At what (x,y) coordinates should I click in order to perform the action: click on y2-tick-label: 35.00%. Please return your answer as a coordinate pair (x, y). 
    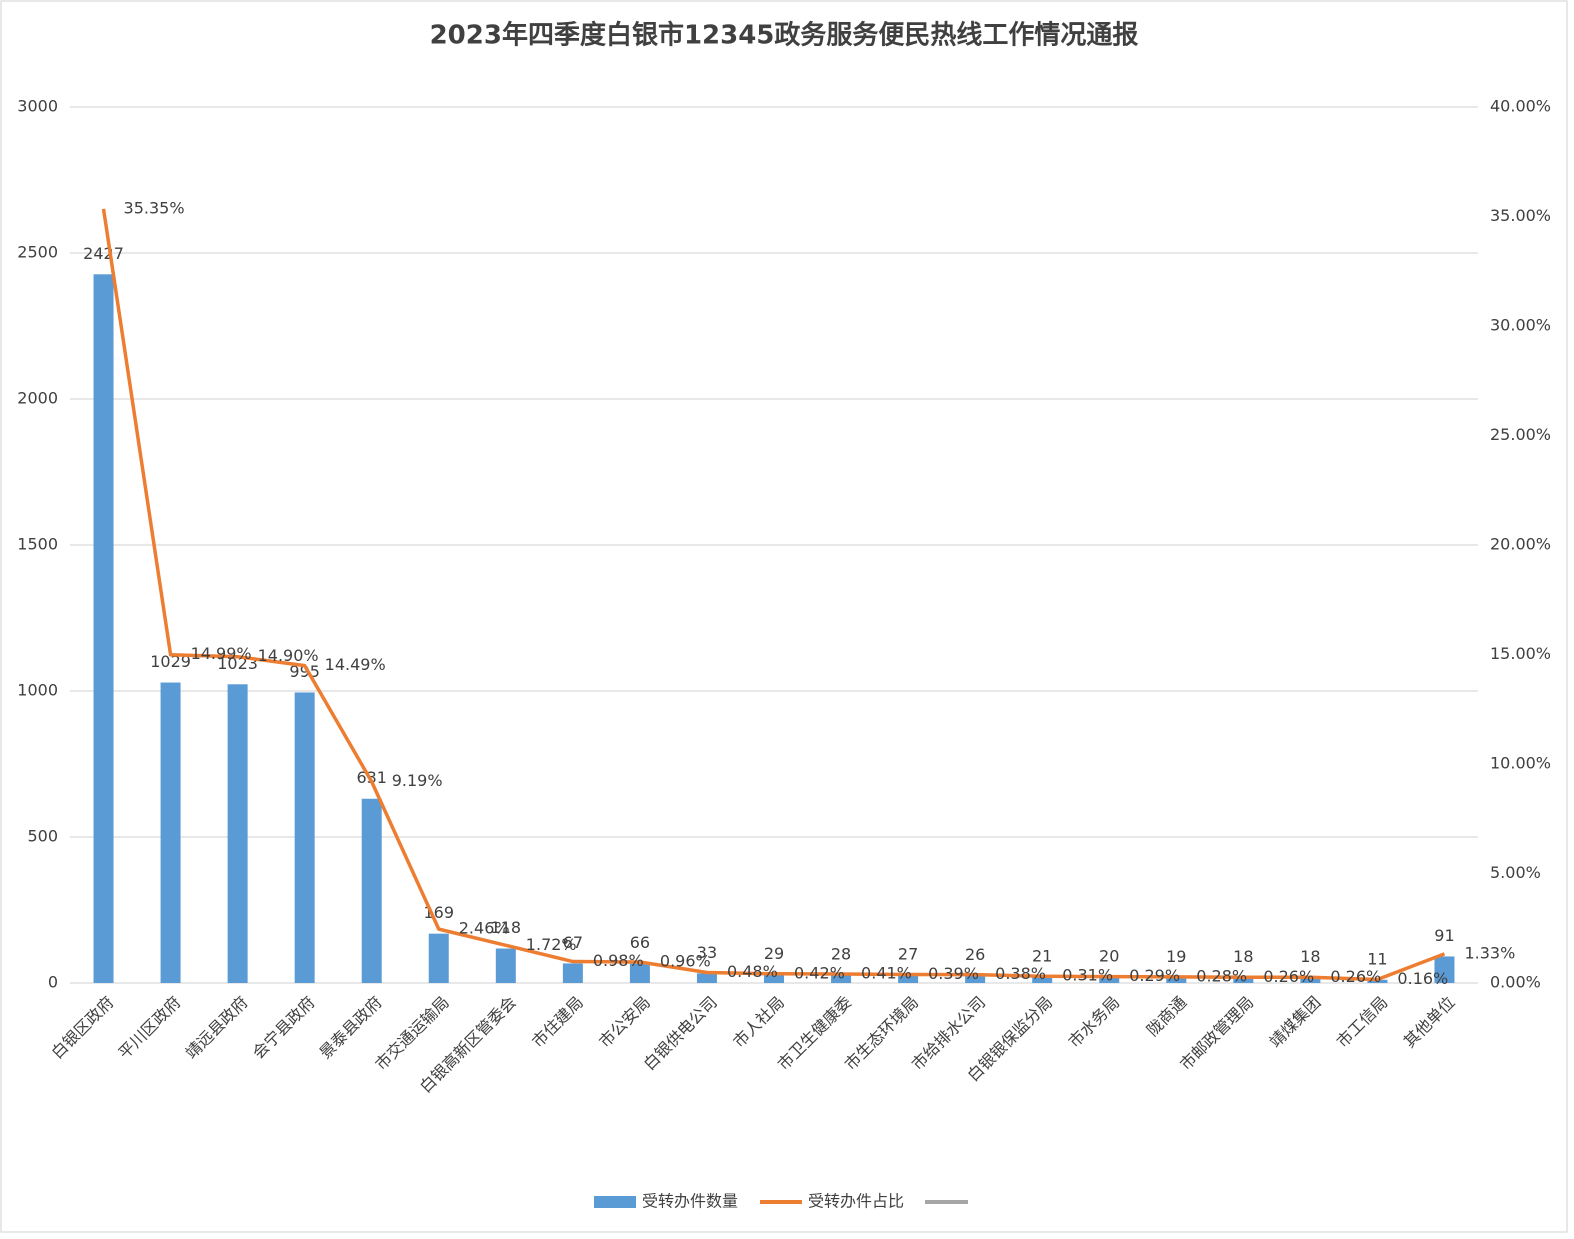
    Looking at the image, I should click on (1520, 215).